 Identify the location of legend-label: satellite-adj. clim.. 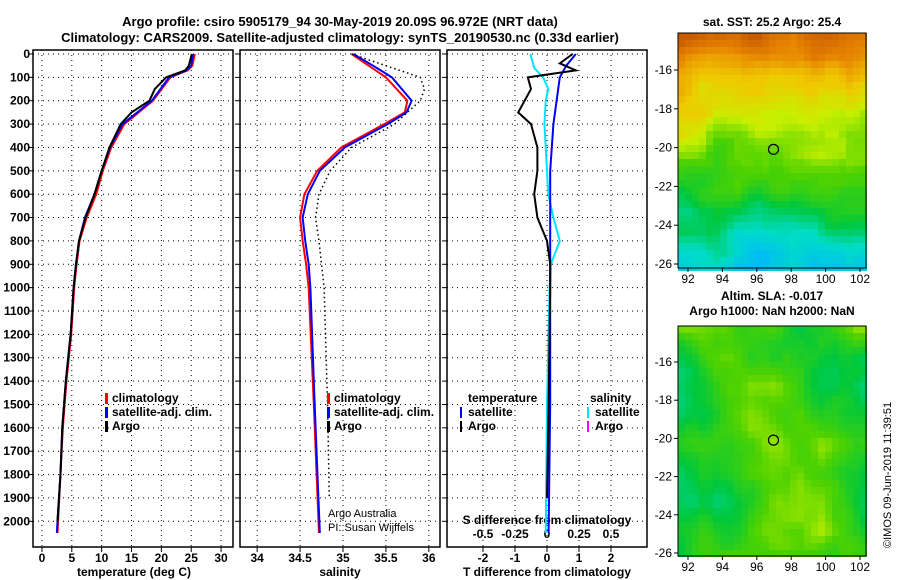
(384, 412).